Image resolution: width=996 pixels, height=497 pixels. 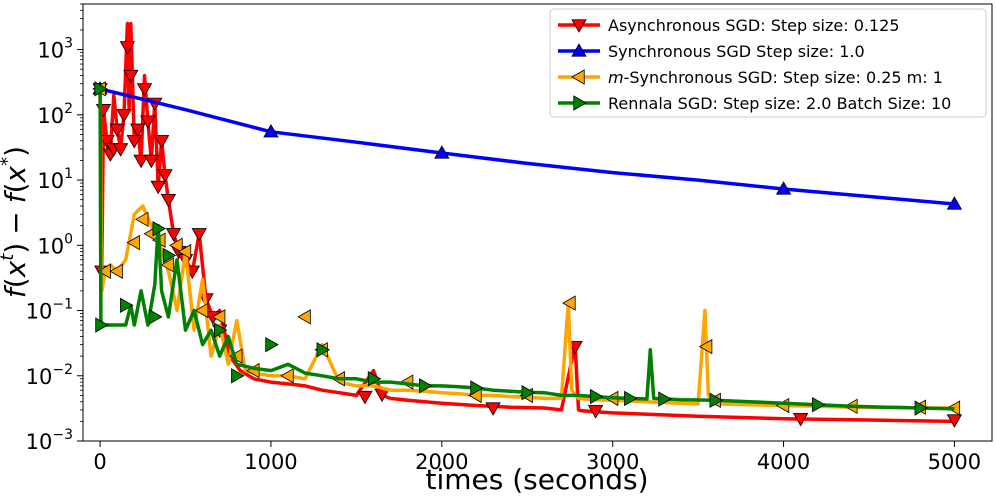 What do you see at coordinates (55, 244) in the screenshot?
I see `y-tick-label: 10⁰` at bounding box center [55, 244].